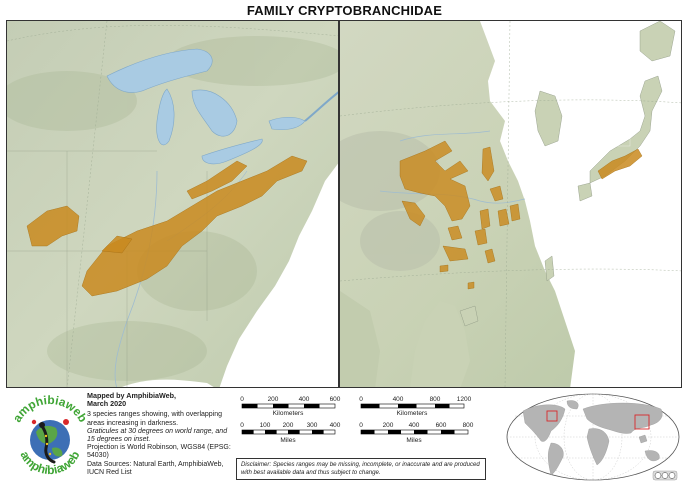 This screenshot has height=489, width=689. Describe the element at coordinates (642, 422) in the screenshot. I see `locator-box-east-asia` at that location.